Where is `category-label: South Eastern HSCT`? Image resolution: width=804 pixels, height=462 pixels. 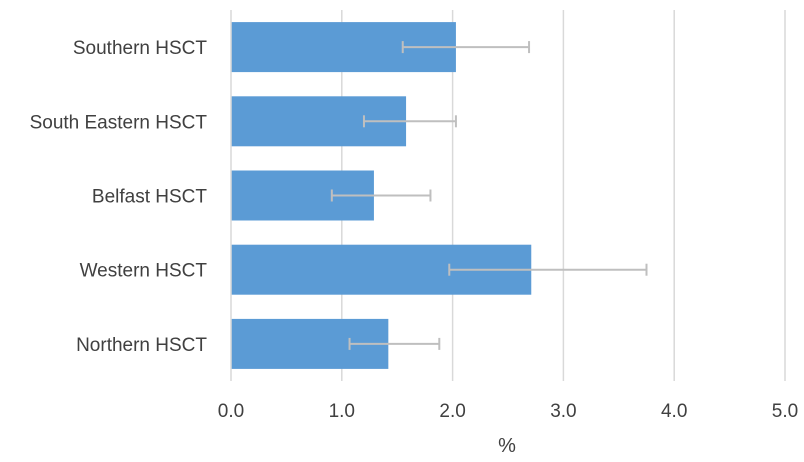 category-label: South Eastern HSCT is located at coordinates (119, 122).